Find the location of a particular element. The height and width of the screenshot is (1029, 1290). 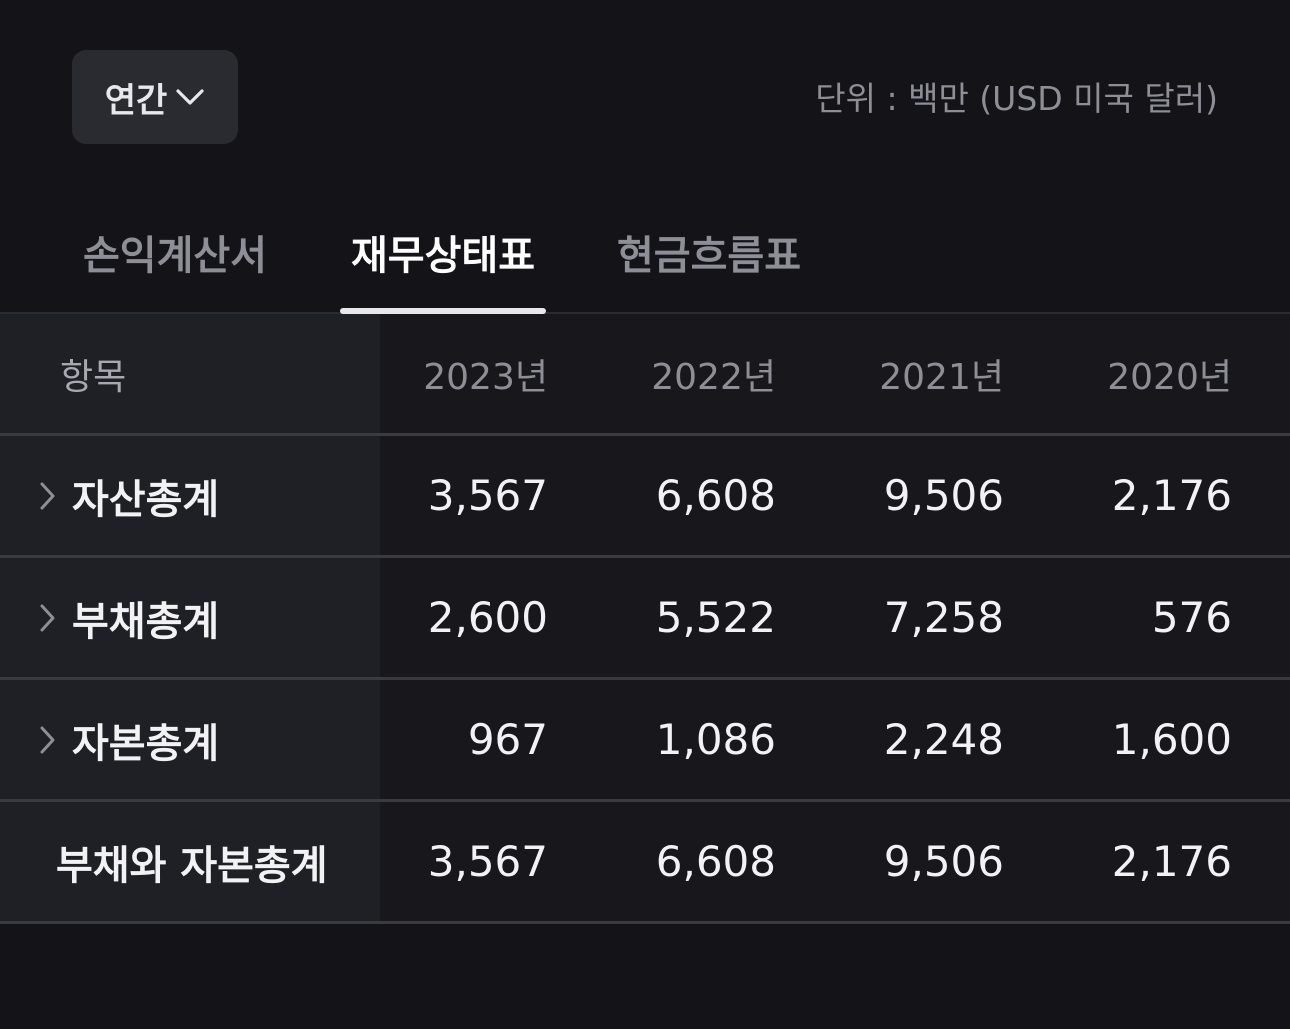

column-header-year: 2022년 is located at coordinates (713, 377).